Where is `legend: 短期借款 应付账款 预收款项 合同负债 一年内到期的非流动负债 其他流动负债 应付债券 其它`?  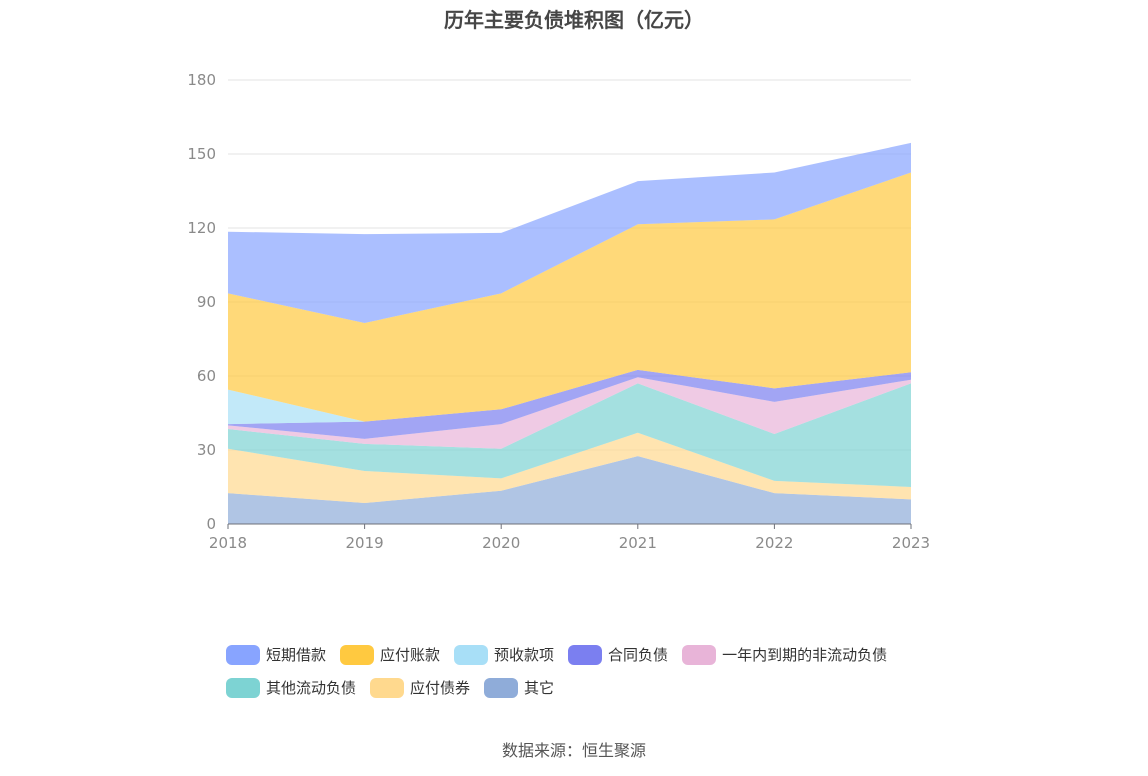 legend: 短期借款 应付账款 预收款项 合同负债 一年内到期的非流动负债 其他流动负债 应付债券 其它 is located at coordinates (586, 671).